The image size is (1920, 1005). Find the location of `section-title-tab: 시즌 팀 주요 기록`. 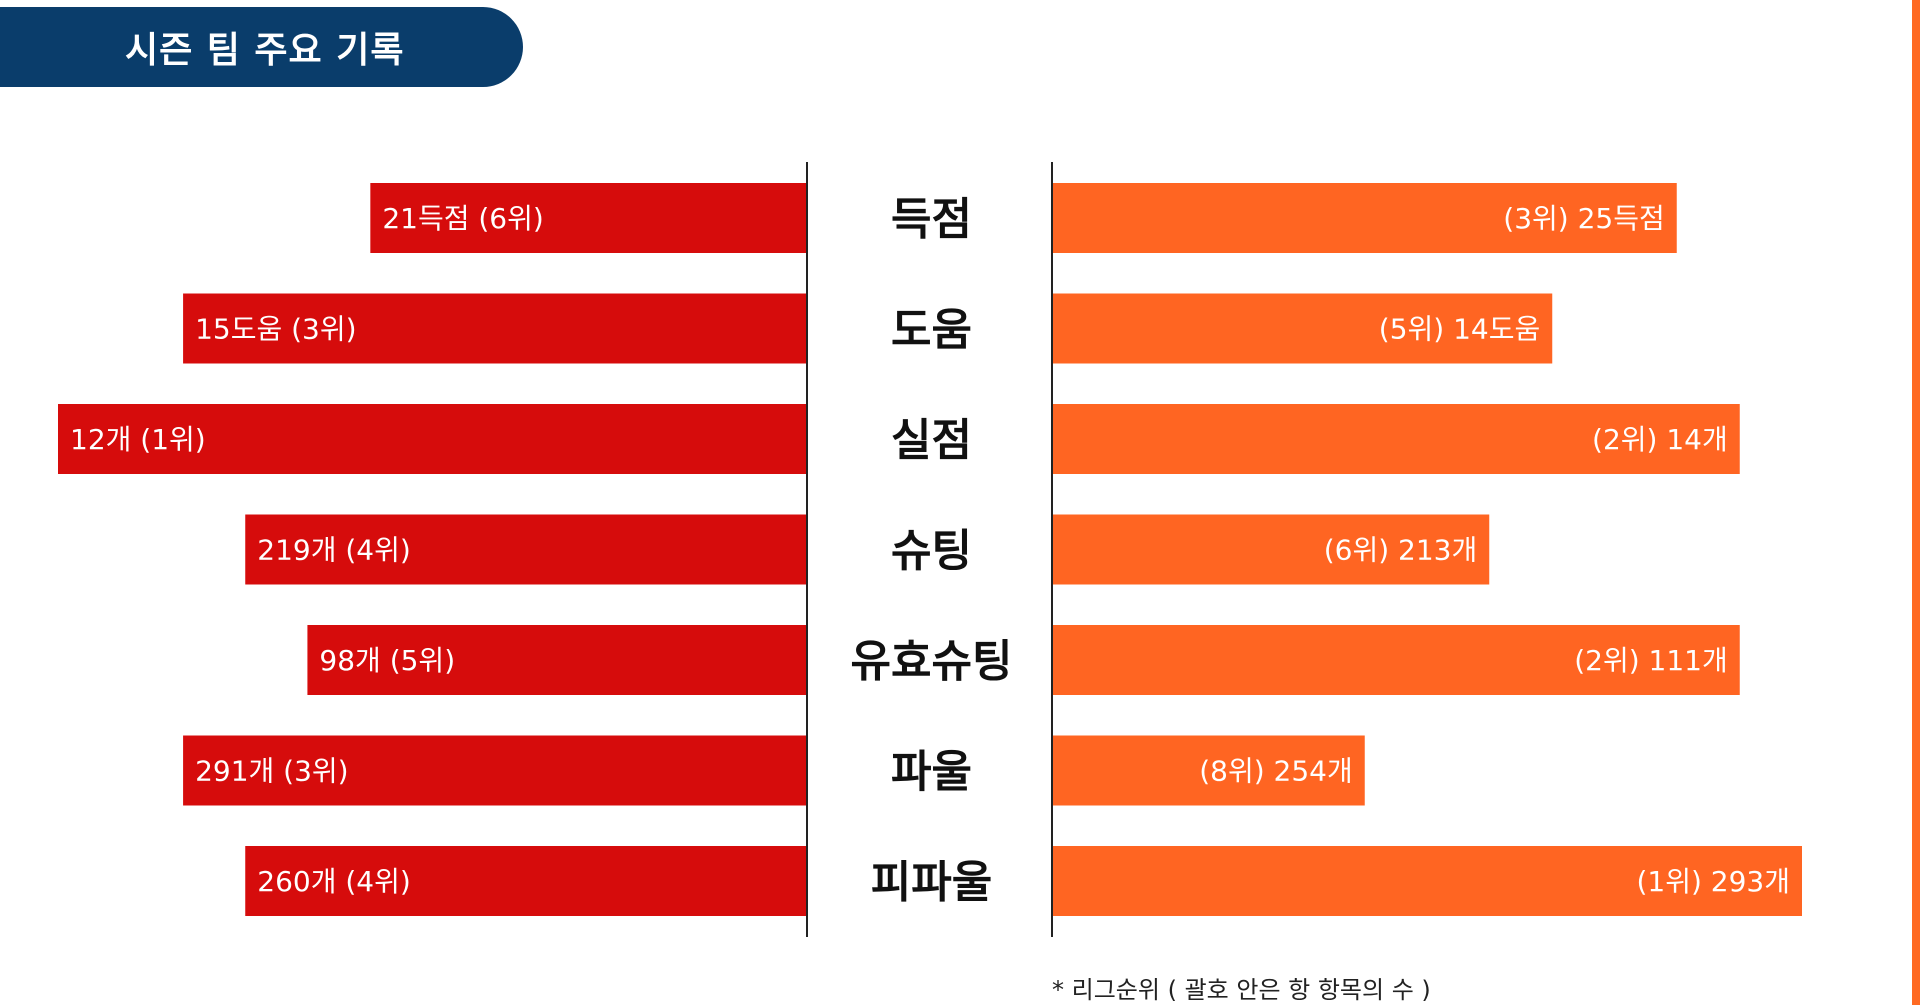

section-title-tab: 시즌 팀 주요 기록 is located at coordinates (261, 47).